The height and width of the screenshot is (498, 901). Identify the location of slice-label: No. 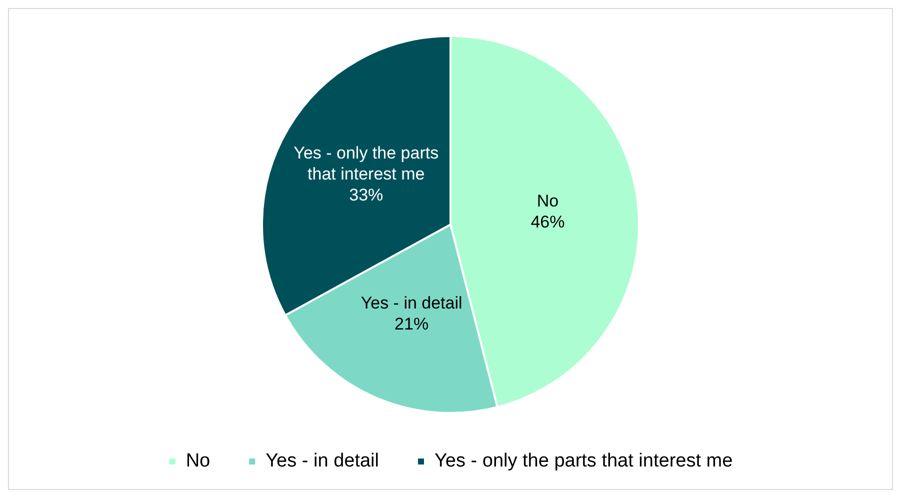
(547, 200).